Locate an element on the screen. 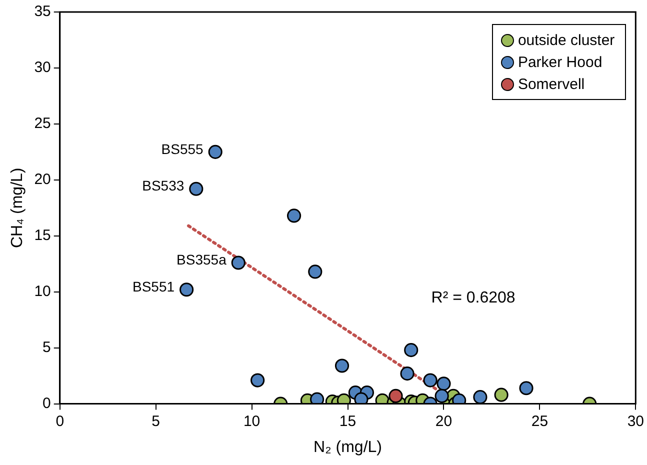  x-tick-label: 25 is located at coordinates (539, 421).